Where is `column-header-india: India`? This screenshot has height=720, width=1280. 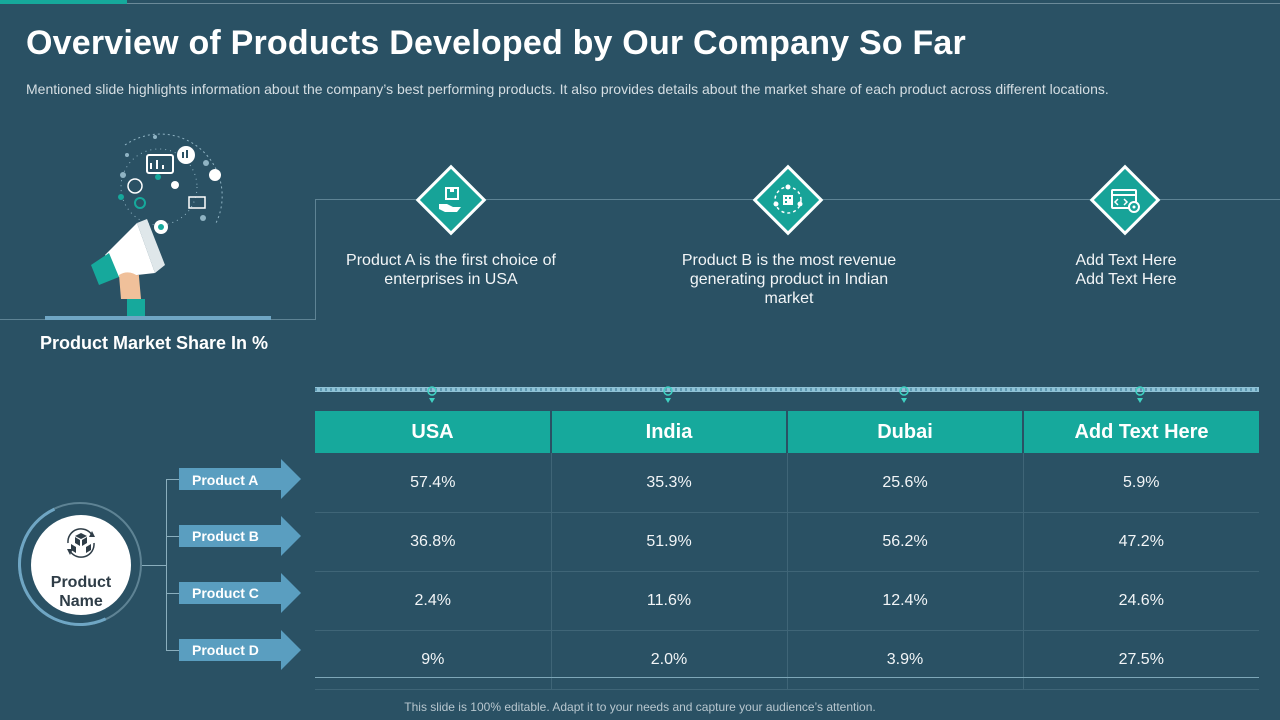 column-header-india: India is located at coordinates (669, 432).